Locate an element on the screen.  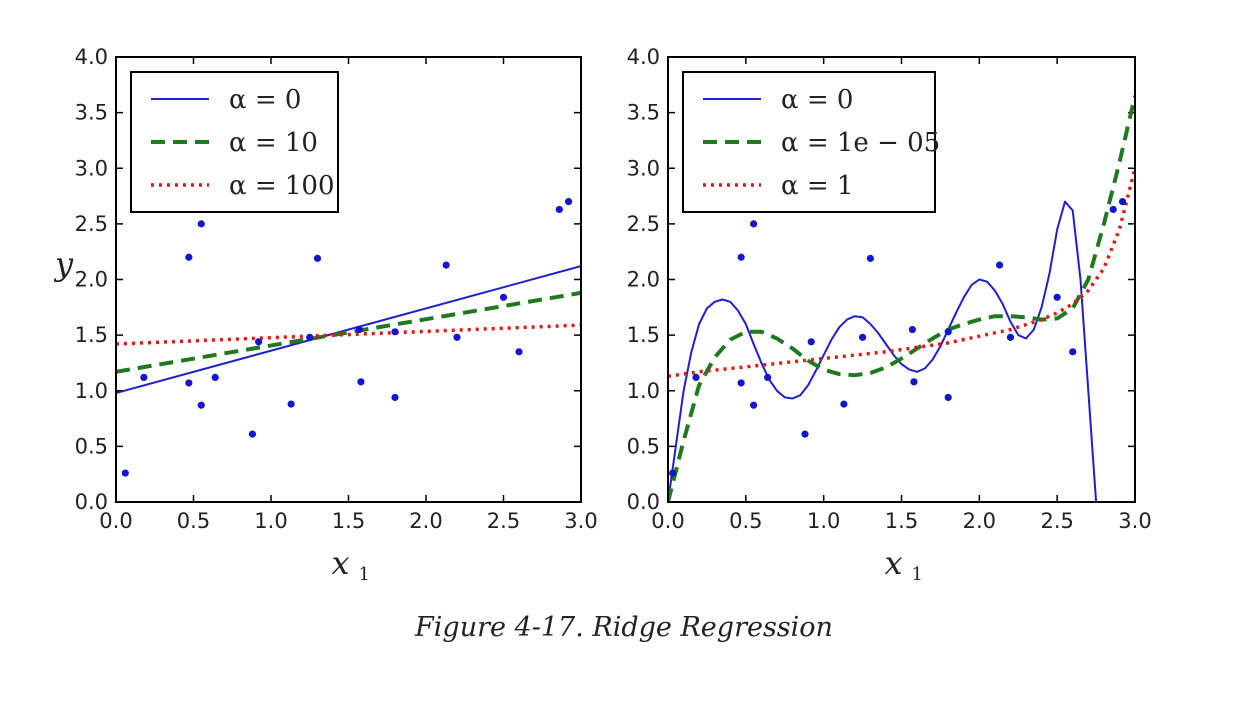
legend: α = 0 α = 1e − 05 α = 1 is located at coordinates (811, 142).